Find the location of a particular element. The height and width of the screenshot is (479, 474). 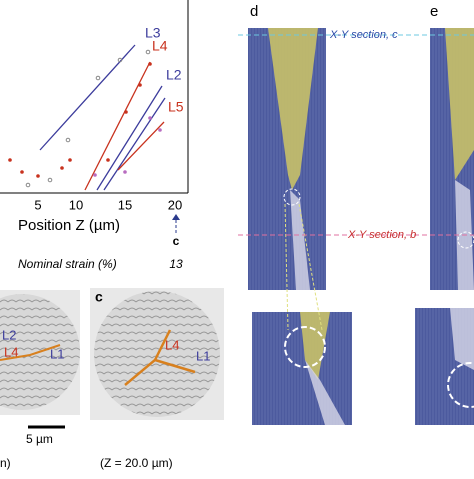

panel-label: d is located at coordinates (254, 11).